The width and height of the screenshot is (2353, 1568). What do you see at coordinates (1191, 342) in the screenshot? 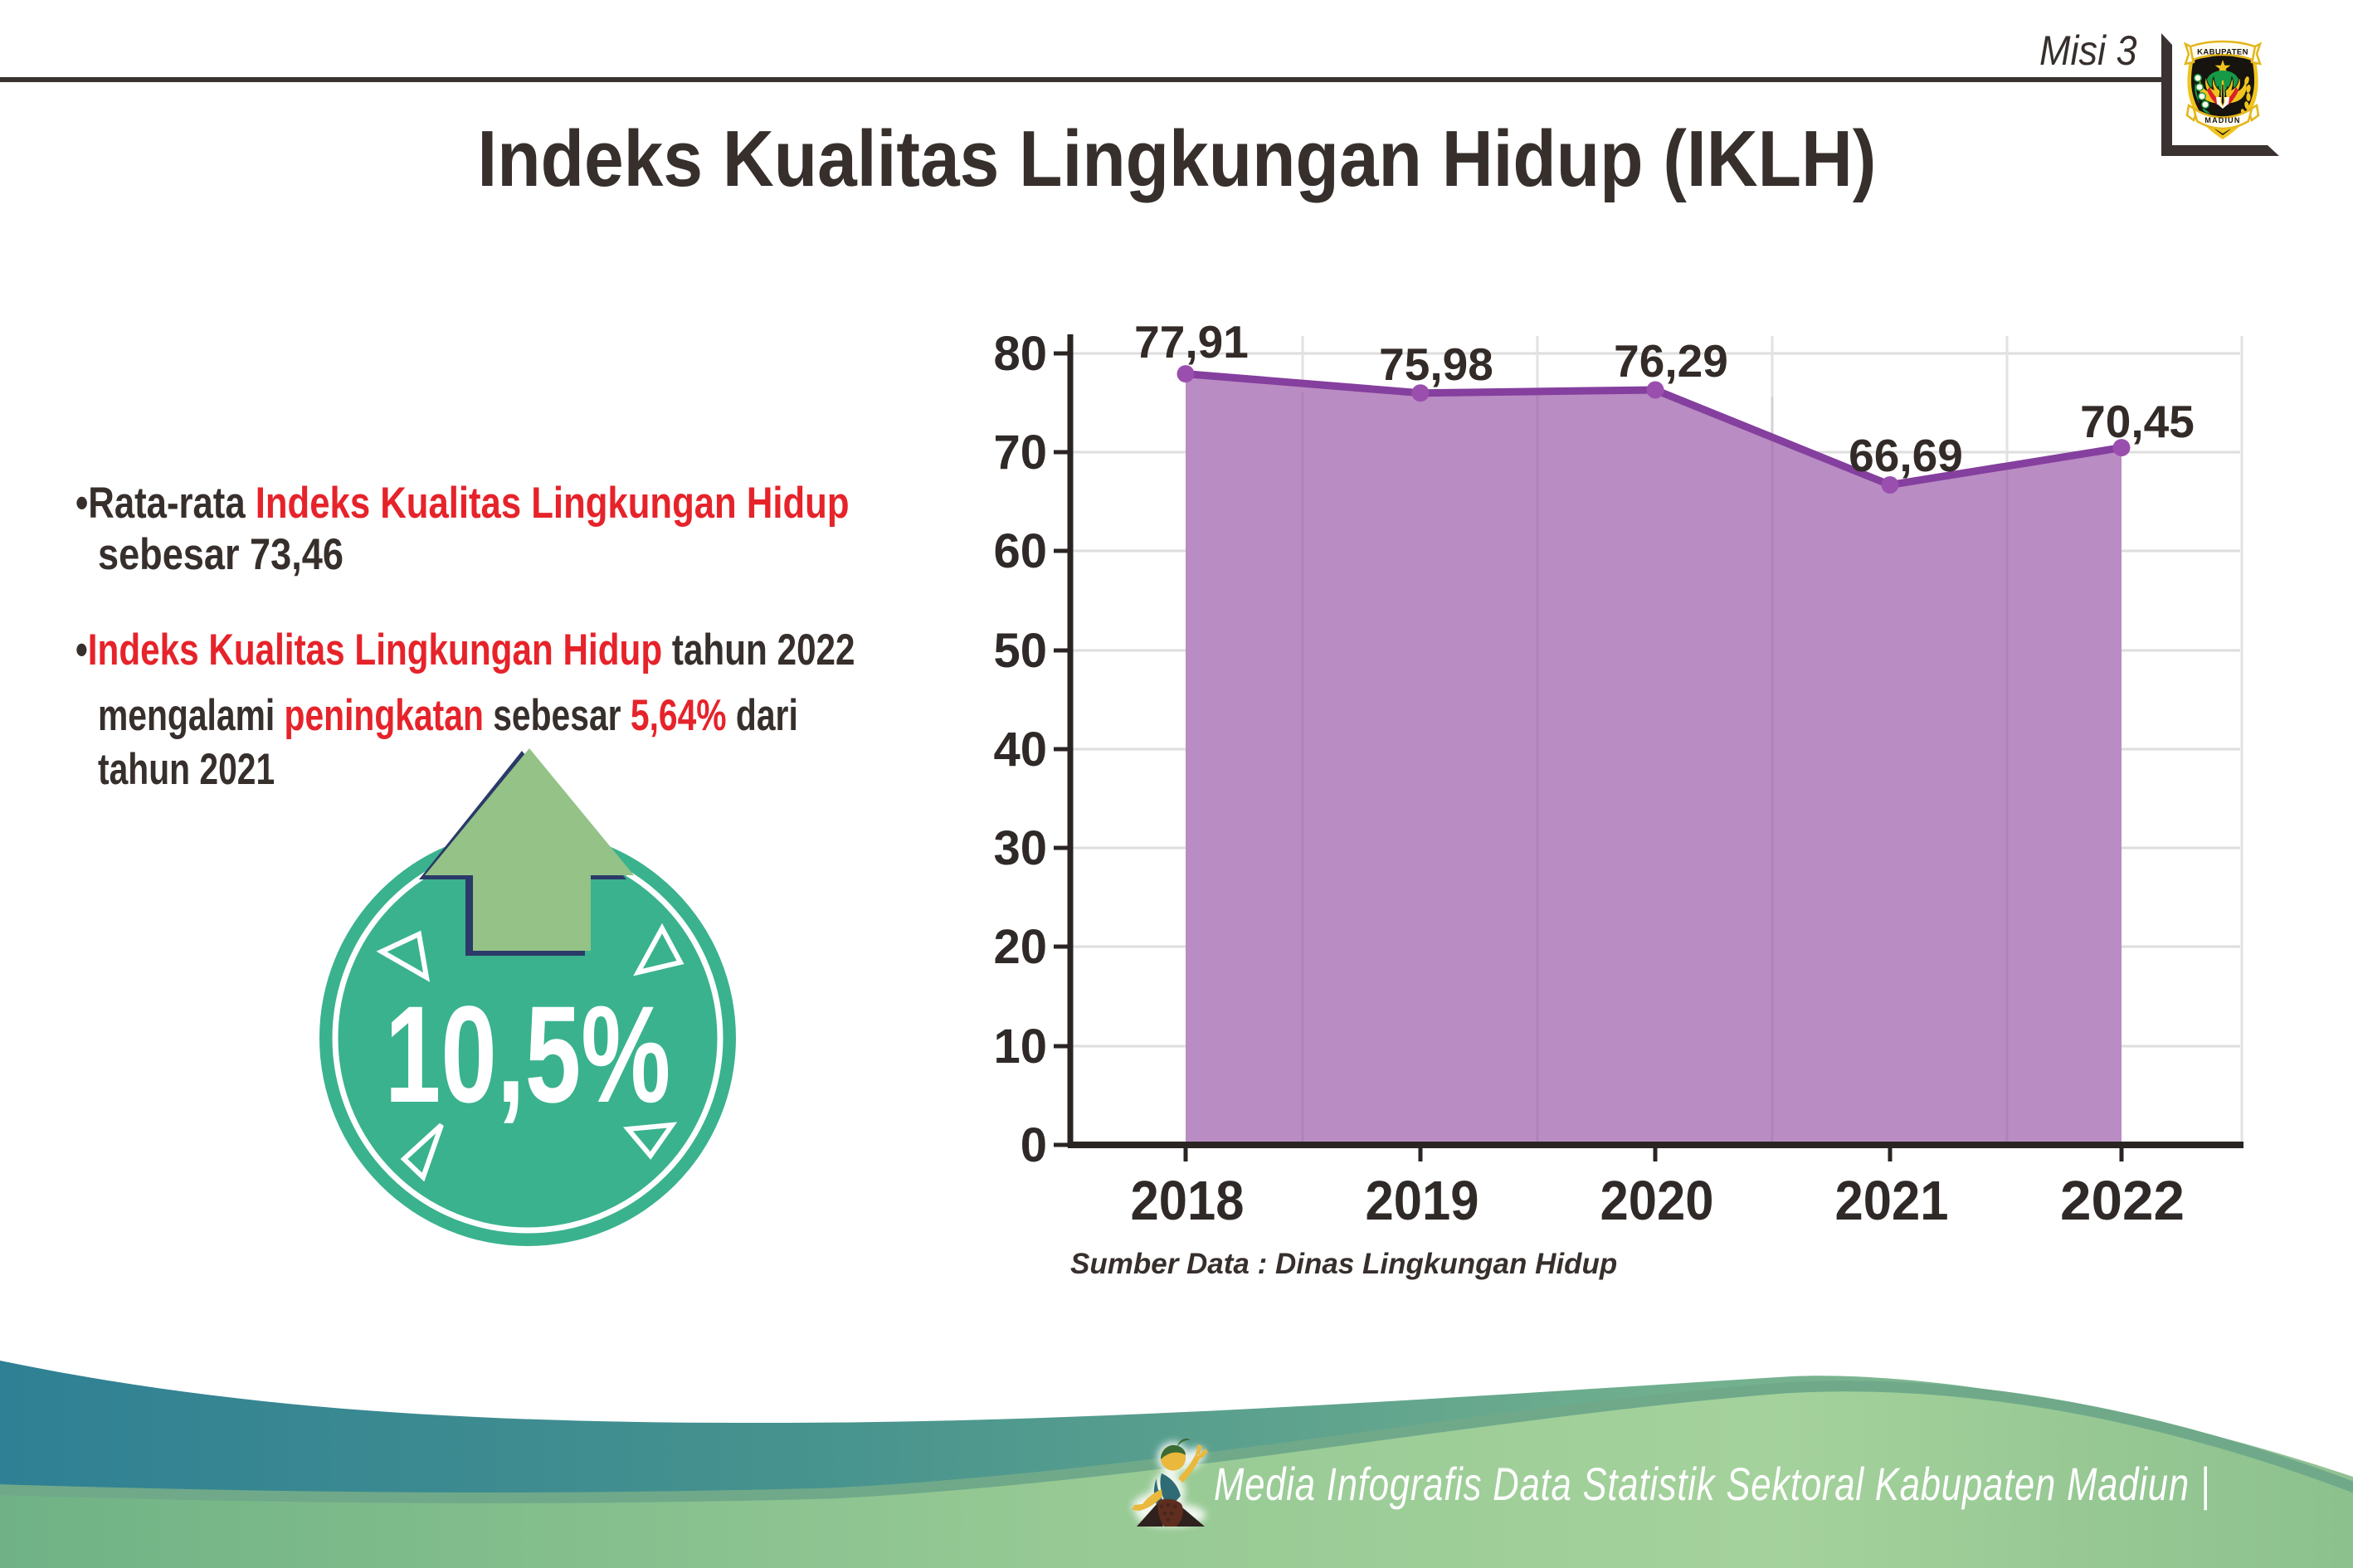
I see `svg-text: 77,91` at bounding box center [1191, 342].